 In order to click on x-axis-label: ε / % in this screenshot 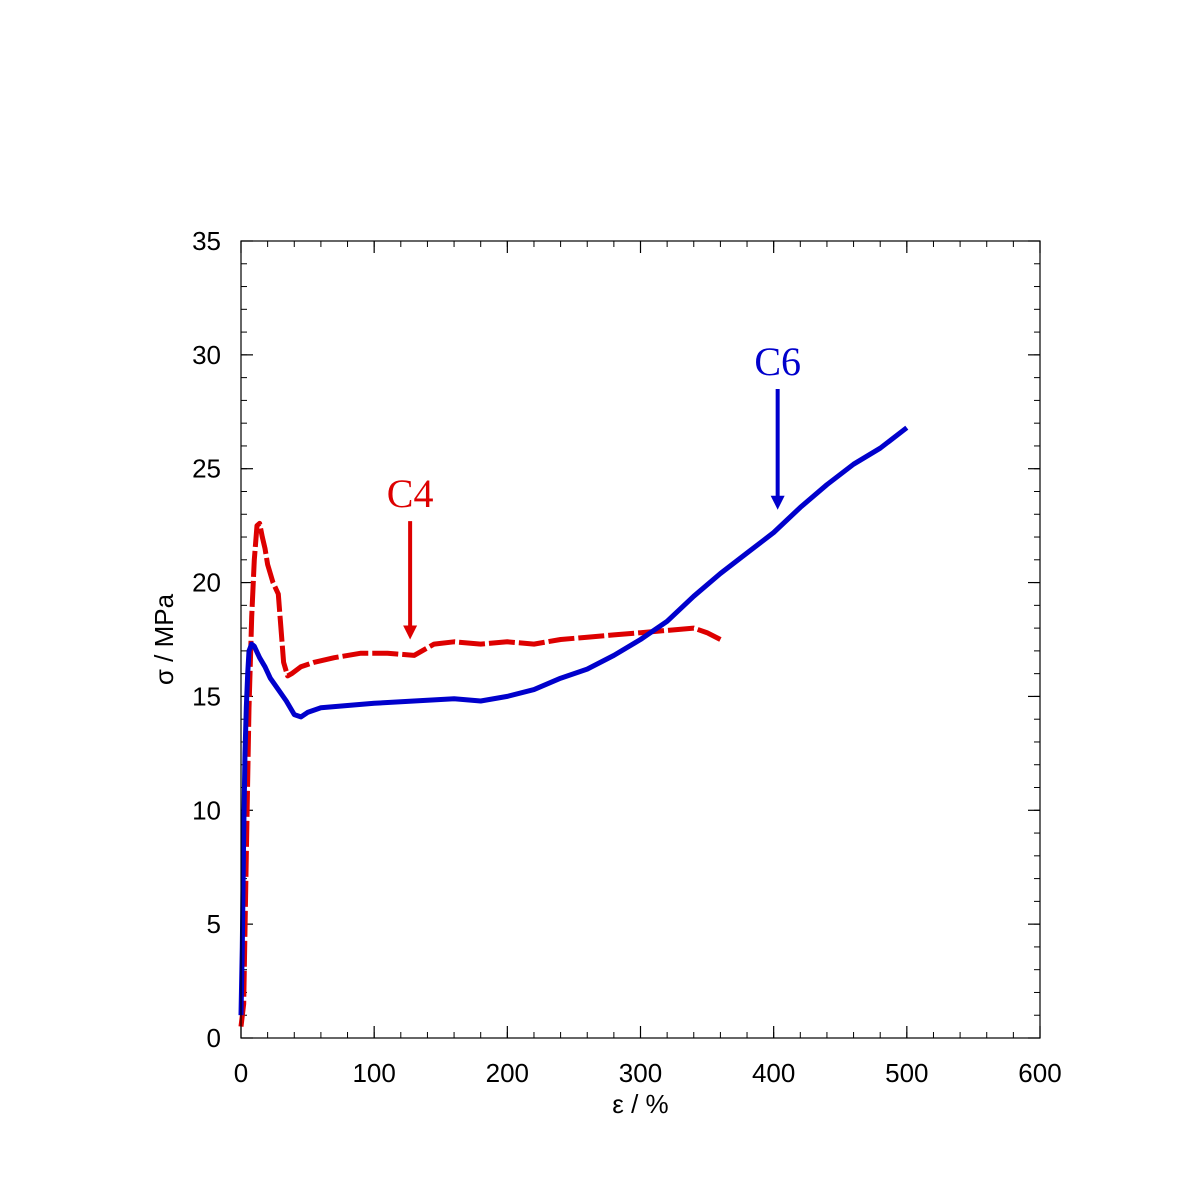, I will do `click(640, 1104)`.